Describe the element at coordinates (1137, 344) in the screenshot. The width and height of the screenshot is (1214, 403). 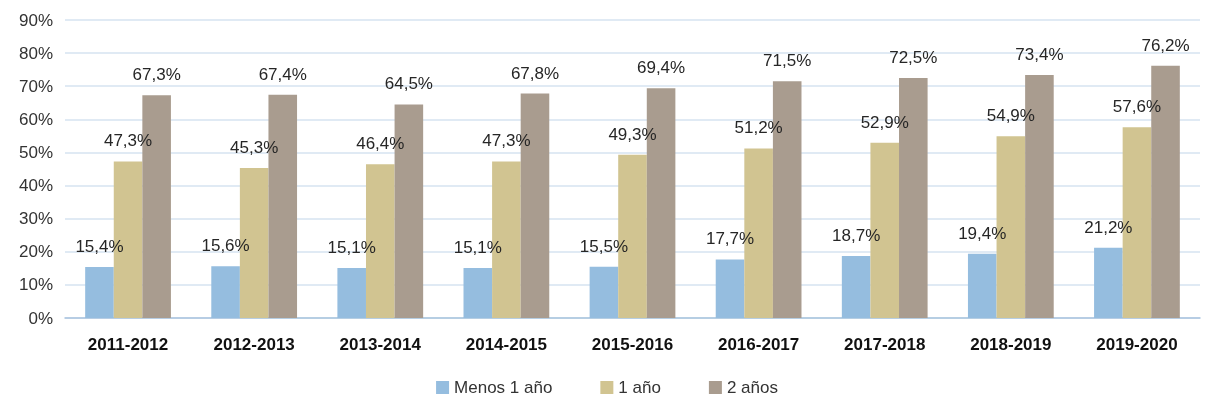
I see `x-tick-label: 2019-2020` at that location.